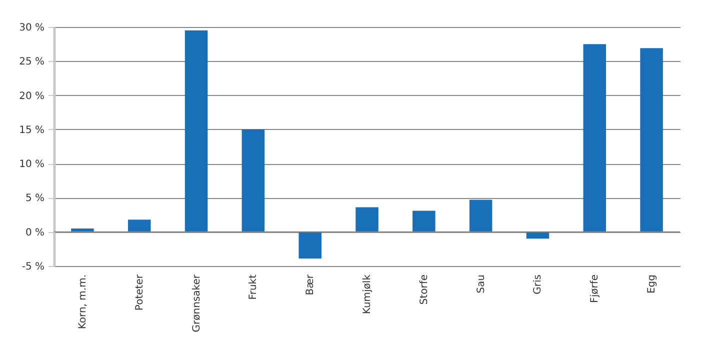 This screenshot has height=341, width=719. I want to click on y-tick-label: -5 %, so click(33, 267).